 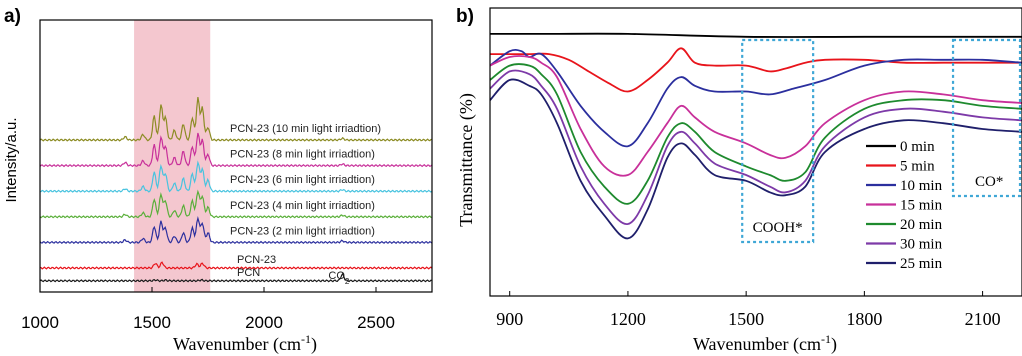 I want to click on legend-label: 5 min, so click(x=917, y=167).